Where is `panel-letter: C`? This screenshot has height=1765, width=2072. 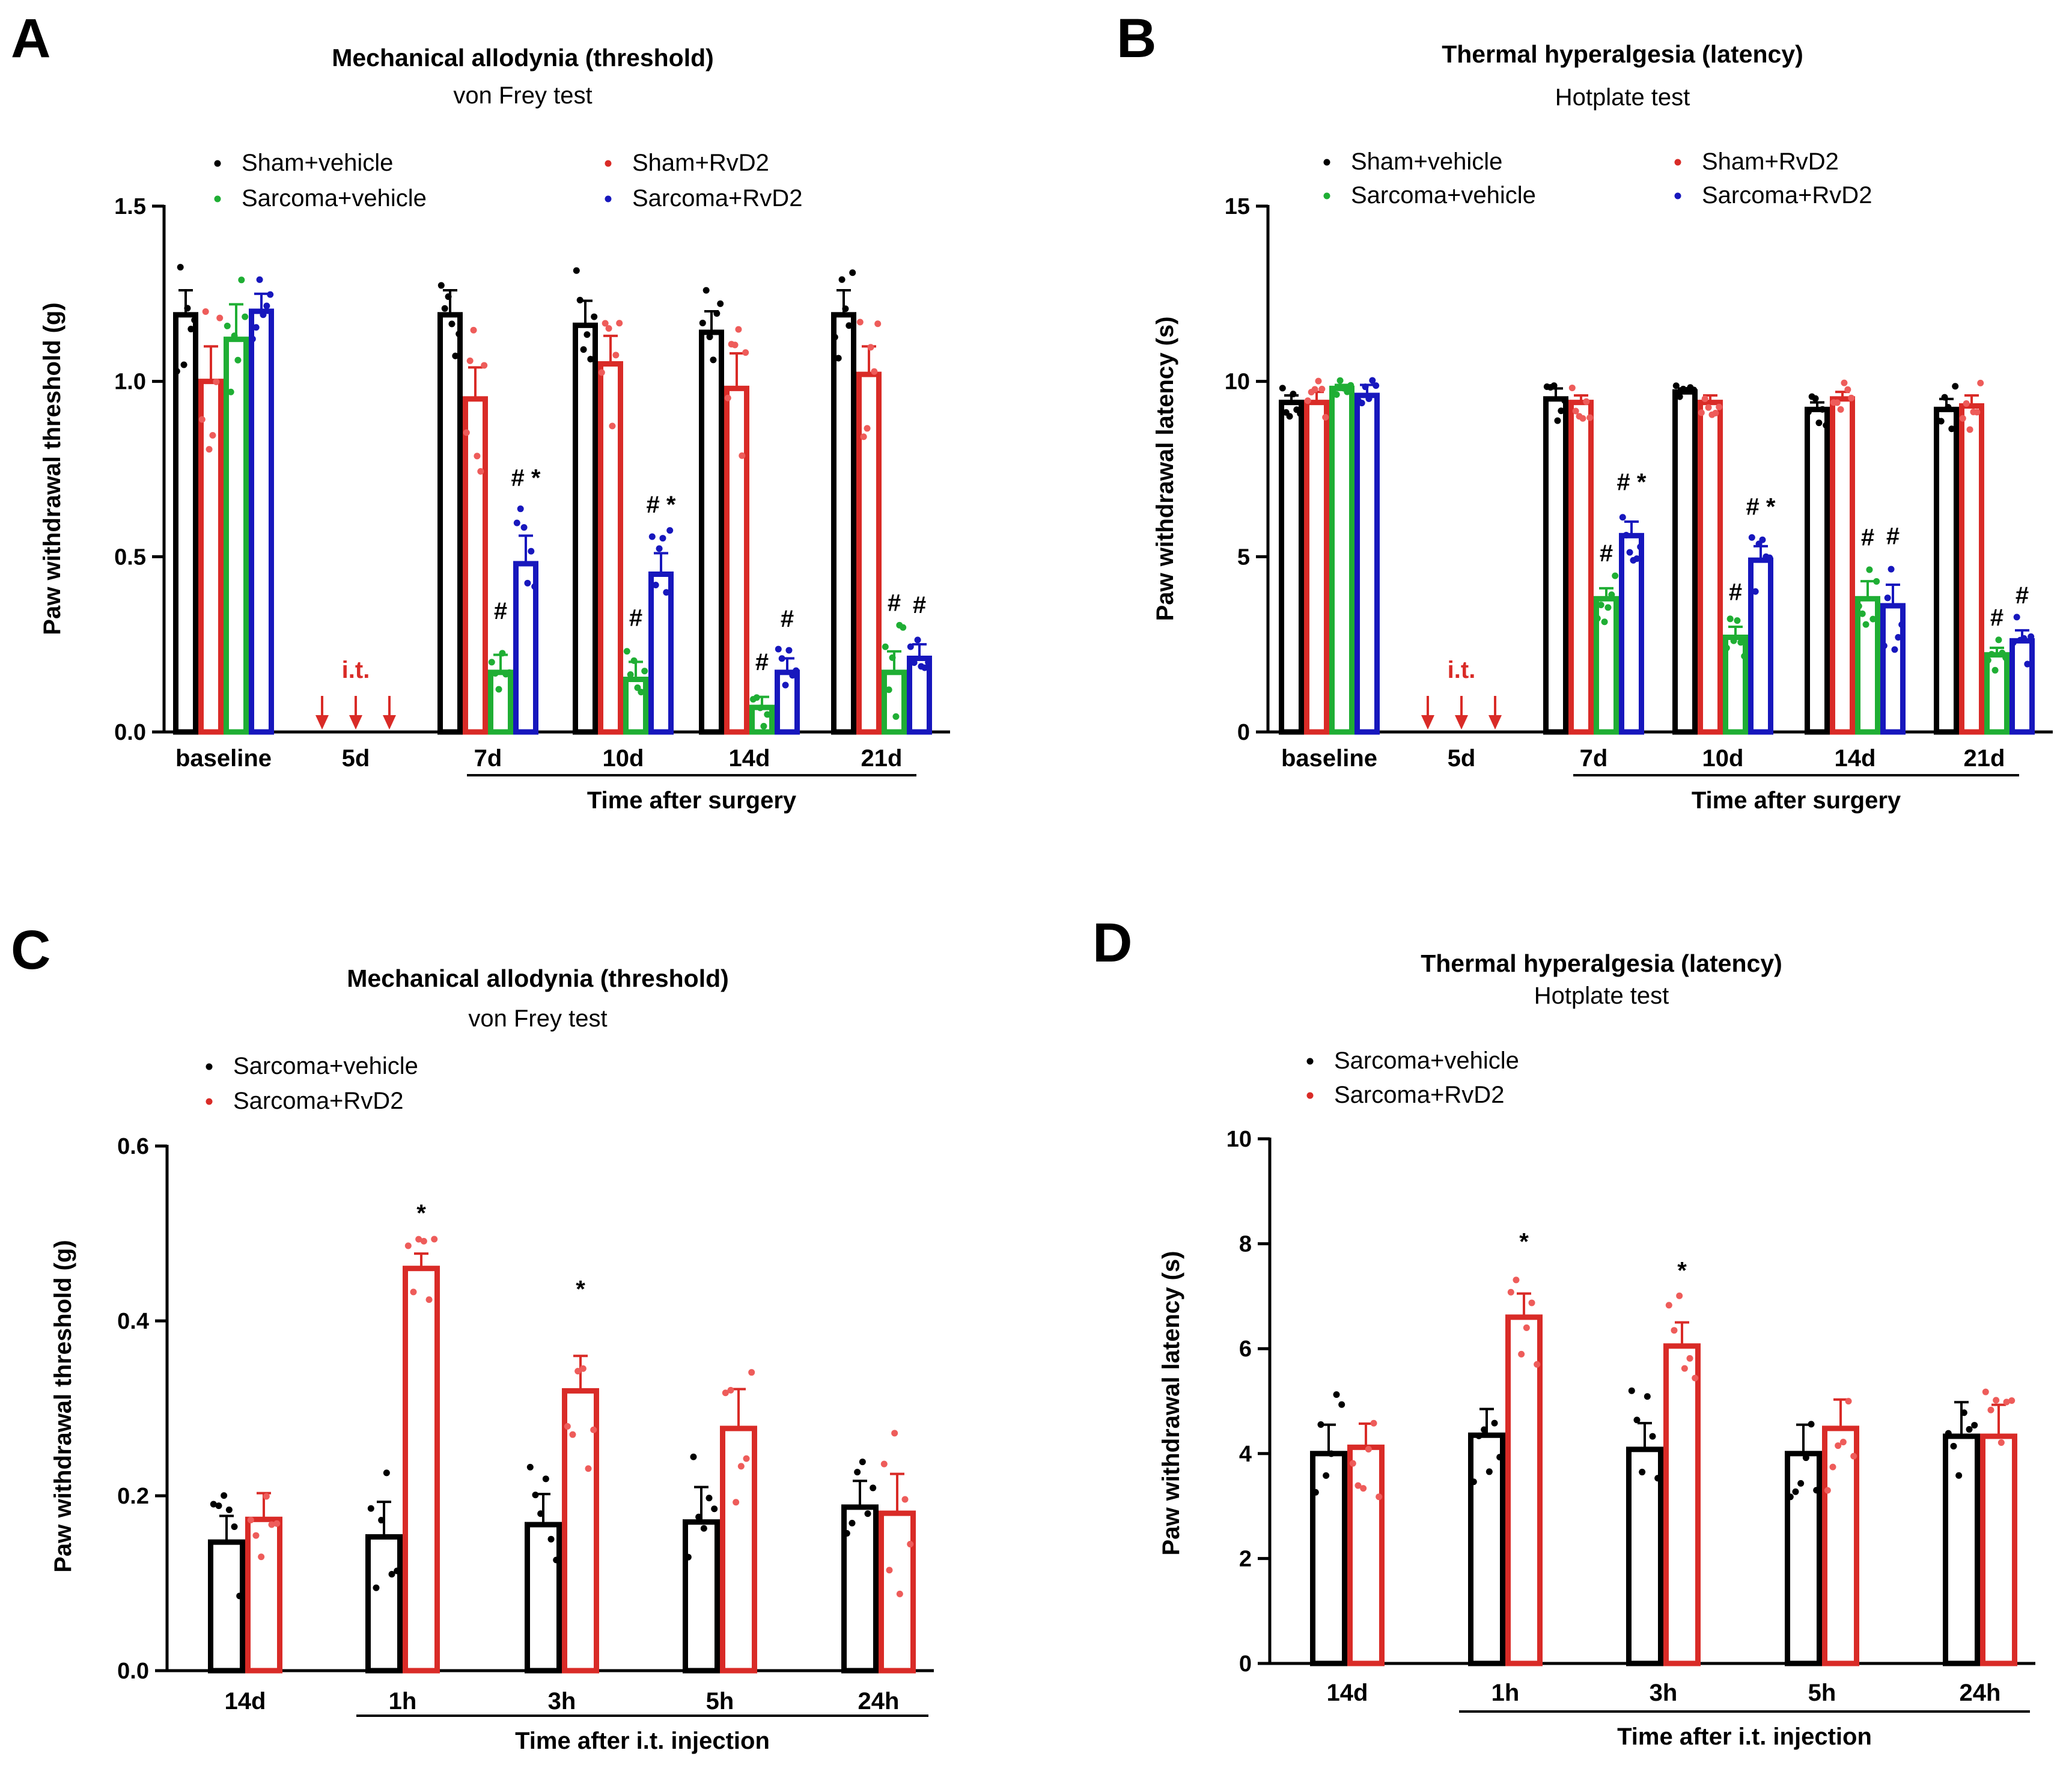 panel-letter: C is located at coordinates (30, 950).